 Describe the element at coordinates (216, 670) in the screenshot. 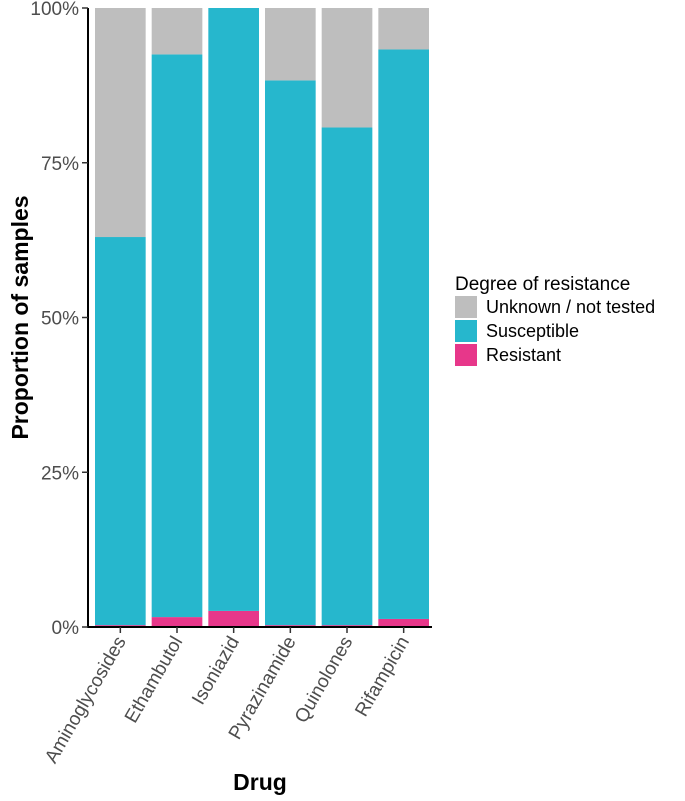

I see `x-tick-label: Isoniazid` at that location.